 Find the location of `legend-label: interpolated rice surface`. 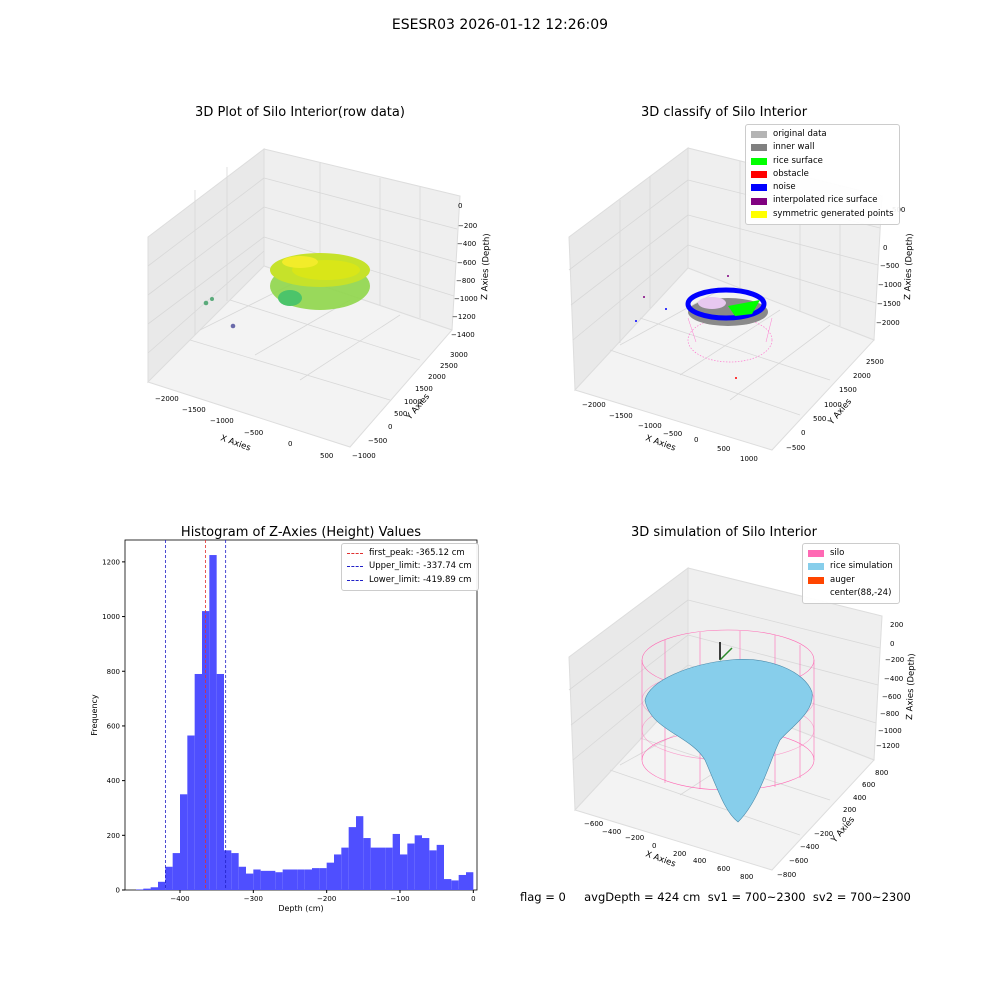

legend-label: interpolated rice surface is located at coordinates (825, 200).